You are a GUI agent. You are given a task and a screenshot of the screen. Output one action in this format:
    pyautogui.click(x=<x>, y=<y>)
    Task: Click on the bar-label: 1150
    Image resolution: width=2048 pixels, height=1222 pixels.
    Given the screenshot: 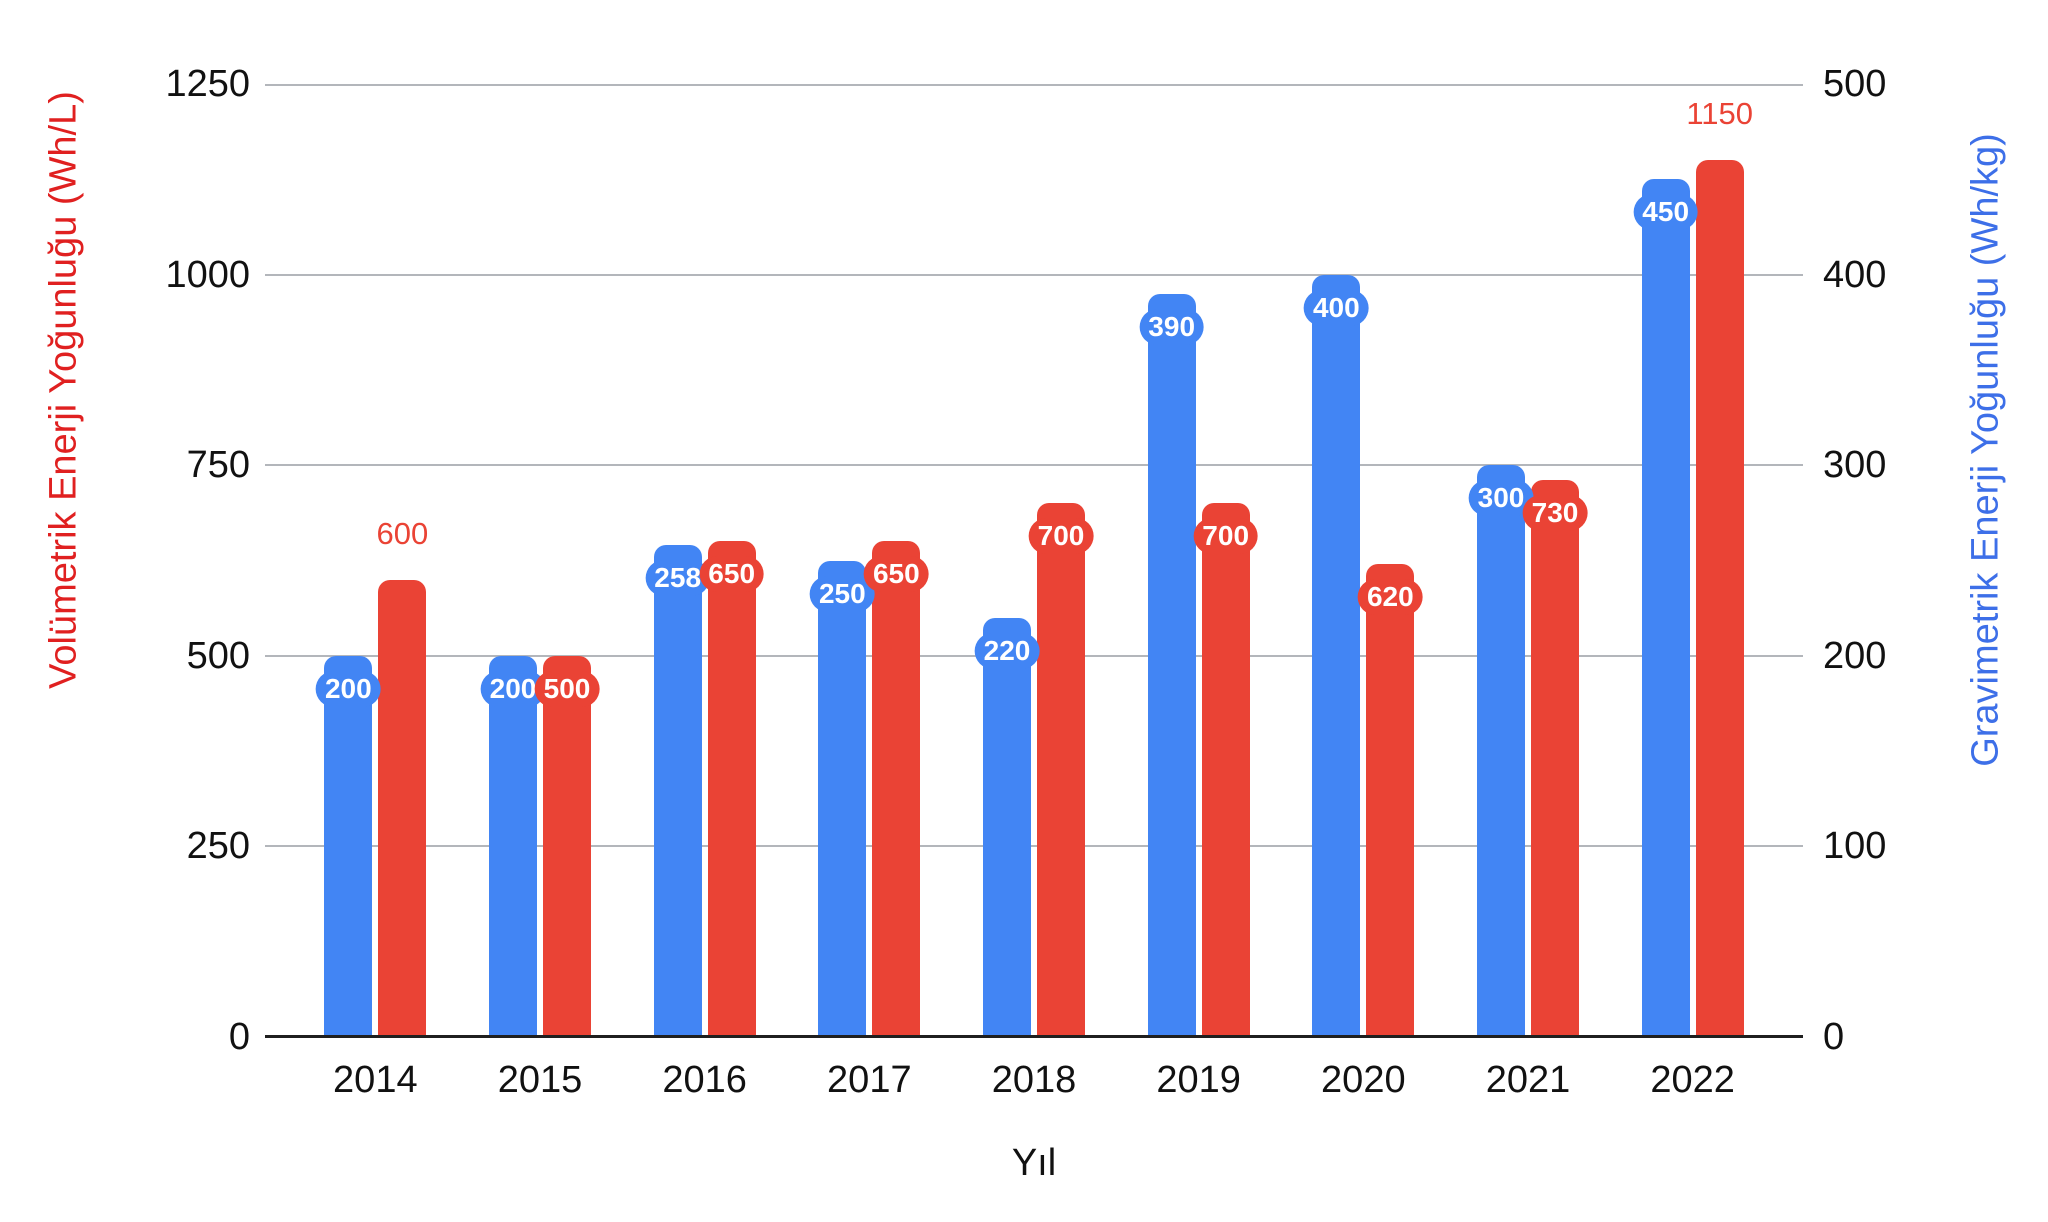 What is the action you would take?
    pyautogui.click(x=1719, y=114)
    